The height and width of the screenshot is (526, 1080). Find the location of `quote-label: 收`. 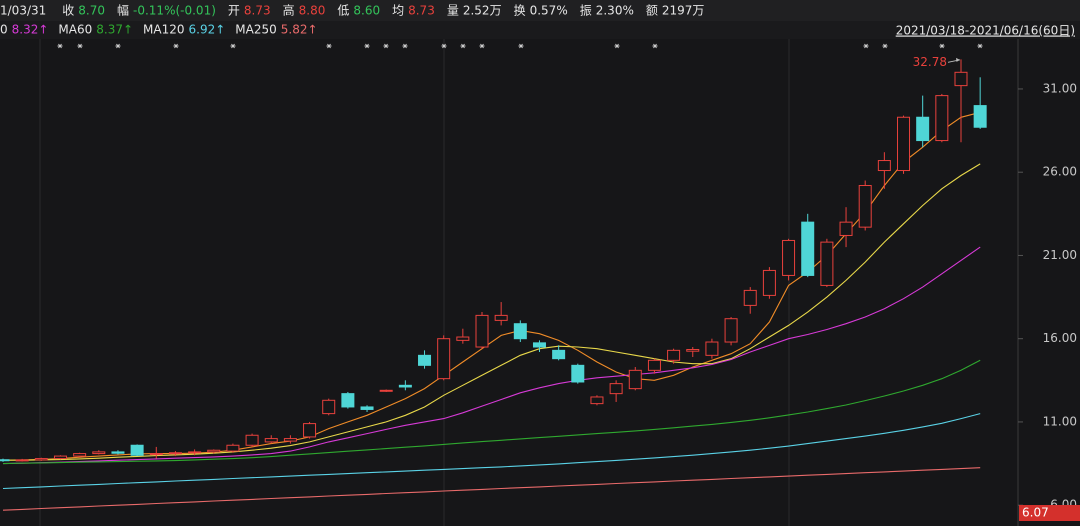

quote-label: 收 is located at coordinates (68, 11).